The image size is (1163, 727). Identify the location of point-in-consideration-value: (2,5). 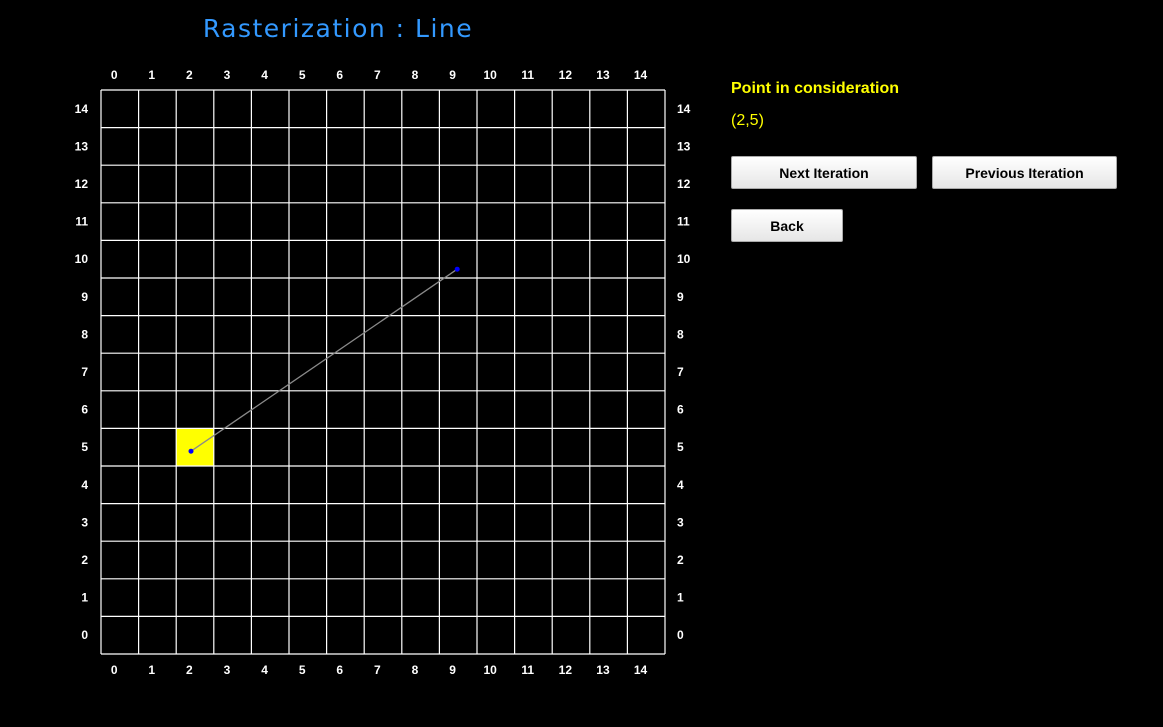
(747, 120).